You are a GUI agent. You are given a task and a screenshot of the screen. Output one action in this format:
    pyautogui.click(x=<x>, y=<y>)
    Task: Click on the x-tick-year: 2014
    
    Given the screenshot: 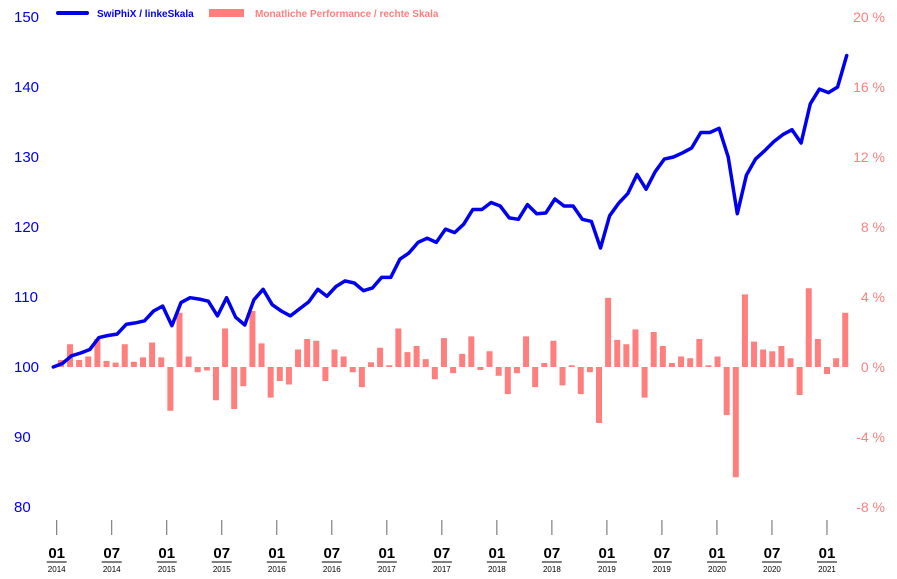 What is the action you would take?
    pyautogui.click(x=57, y=569)
    